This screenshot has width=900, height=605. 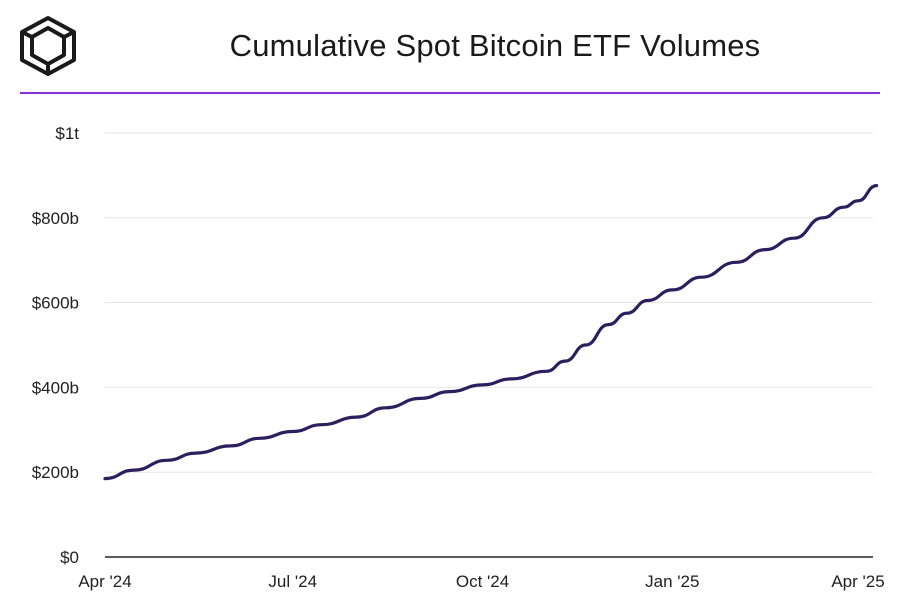 I want to click on x-tick-label: Oct '24, so click(x=482, y=581).